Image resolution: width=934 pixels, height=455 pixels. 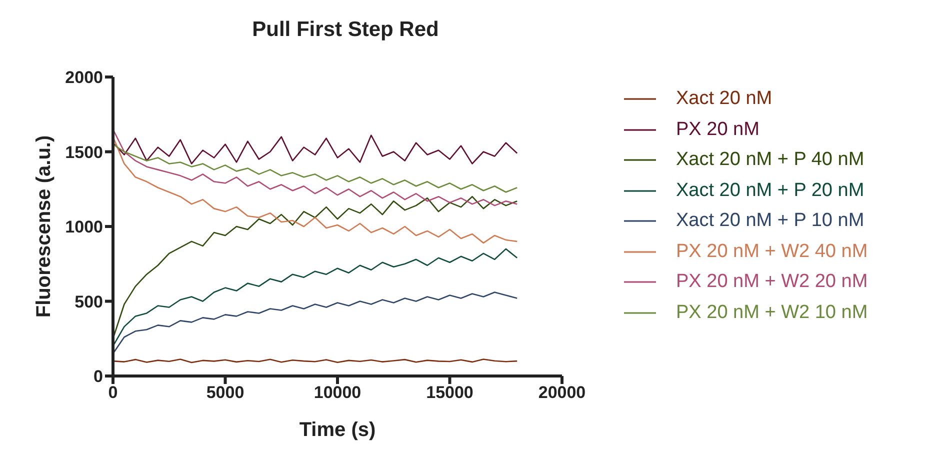 What do you see at coordinates (450, 392) in the screenshot?
I see `x-tick-label: 15000` at bounding box center [450, 392].